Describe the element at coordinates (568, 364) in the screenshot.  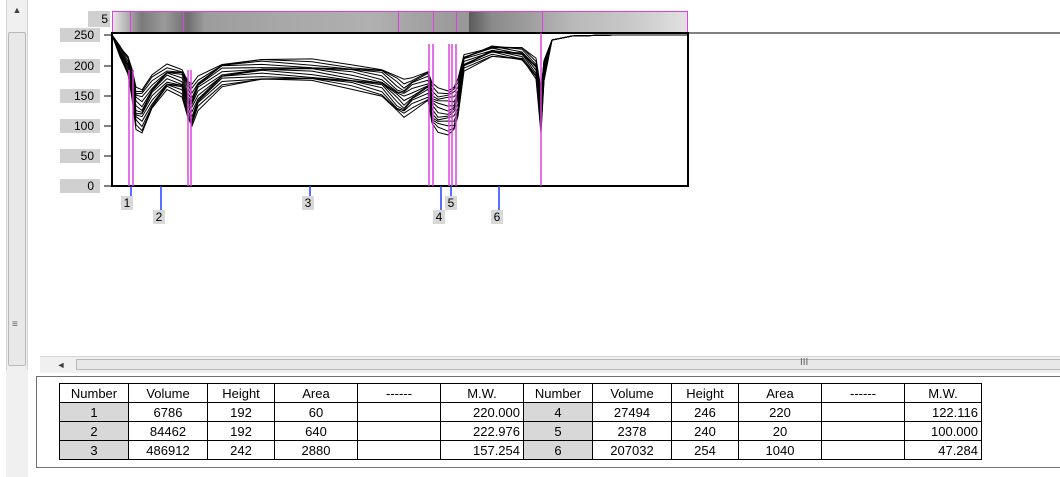
I see `horizontal-scroll-thumb` at that location.